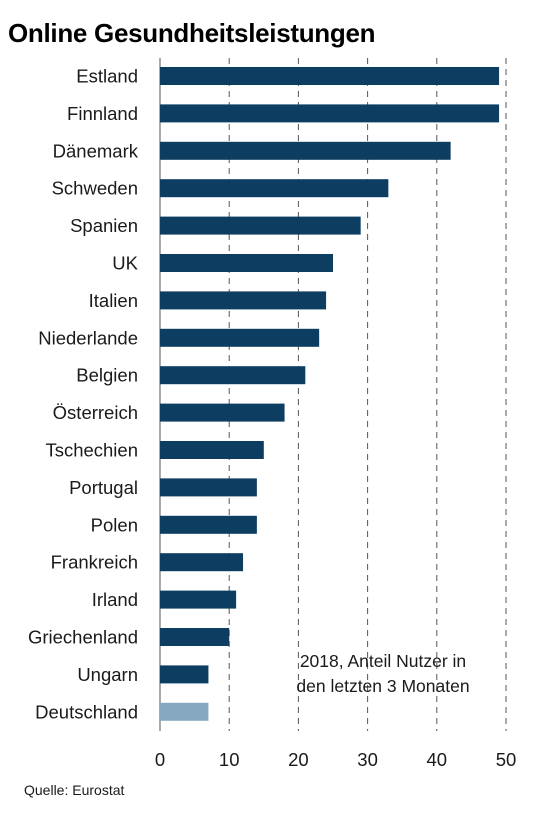 The height and width of the screenshot is (814, 550). I want to click on annotation-line-2: den letzten 3 Monaten, so click(382, 686).